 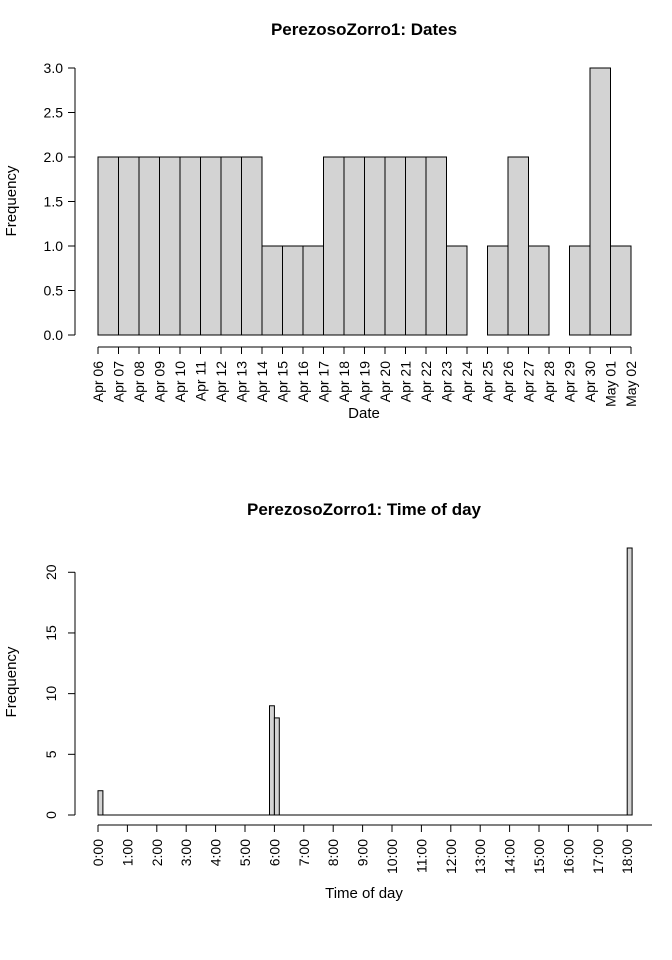 What do you see at coordinates (627, 856) in the screenshot?
I see `x-tick-label: 18:00` at bounding box center [627, 856].